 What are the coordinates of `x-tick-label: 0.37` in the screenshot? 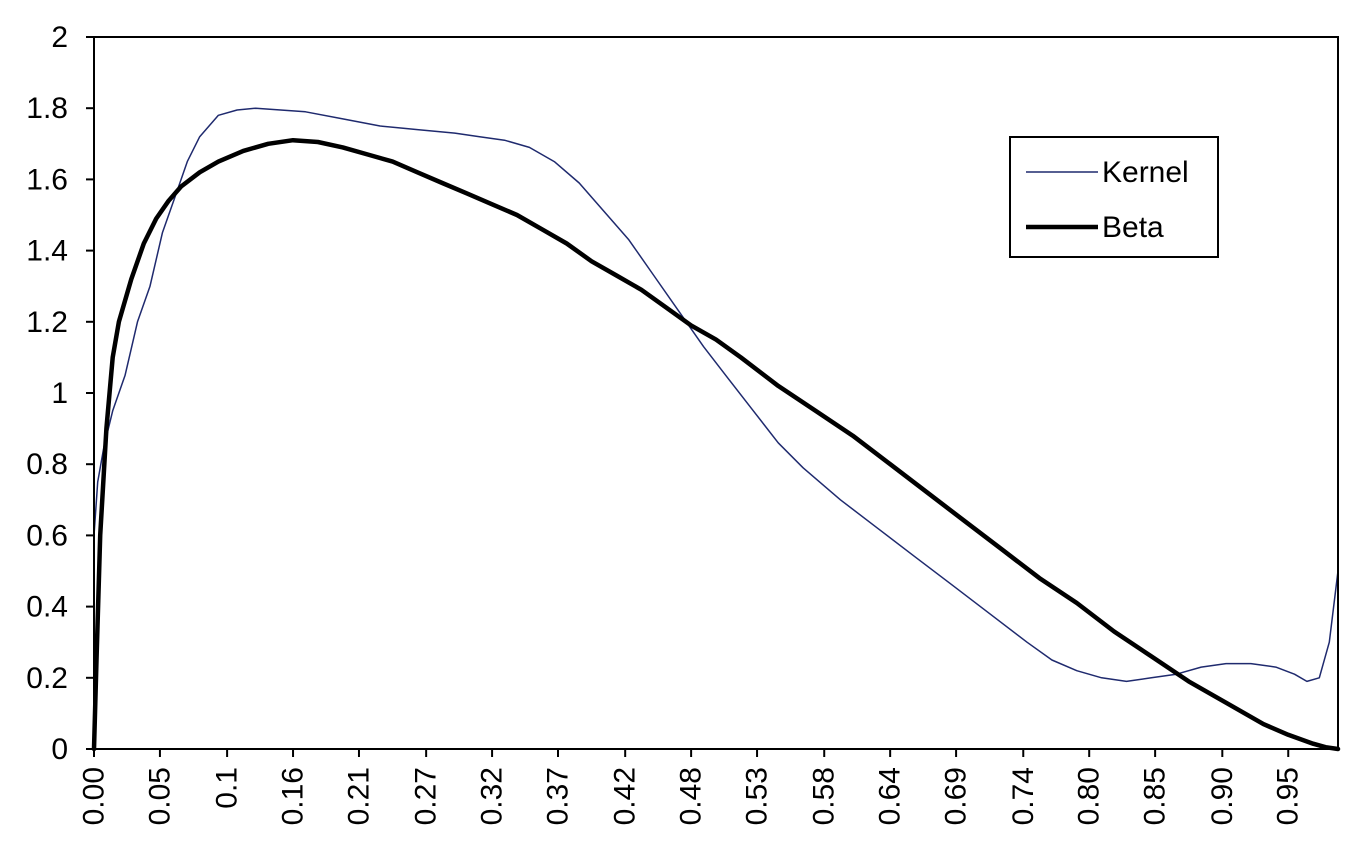 It's located at (558, 796).